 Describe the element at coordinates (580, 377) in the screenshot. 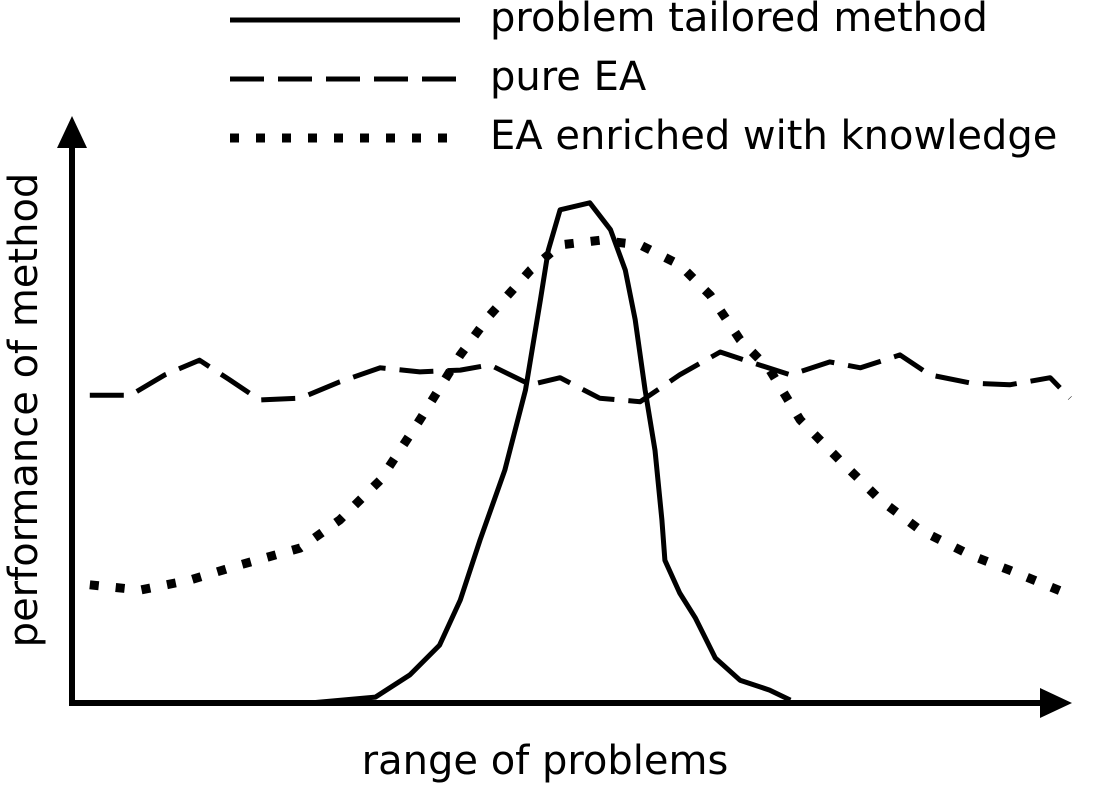

I see `line-series` at that location.